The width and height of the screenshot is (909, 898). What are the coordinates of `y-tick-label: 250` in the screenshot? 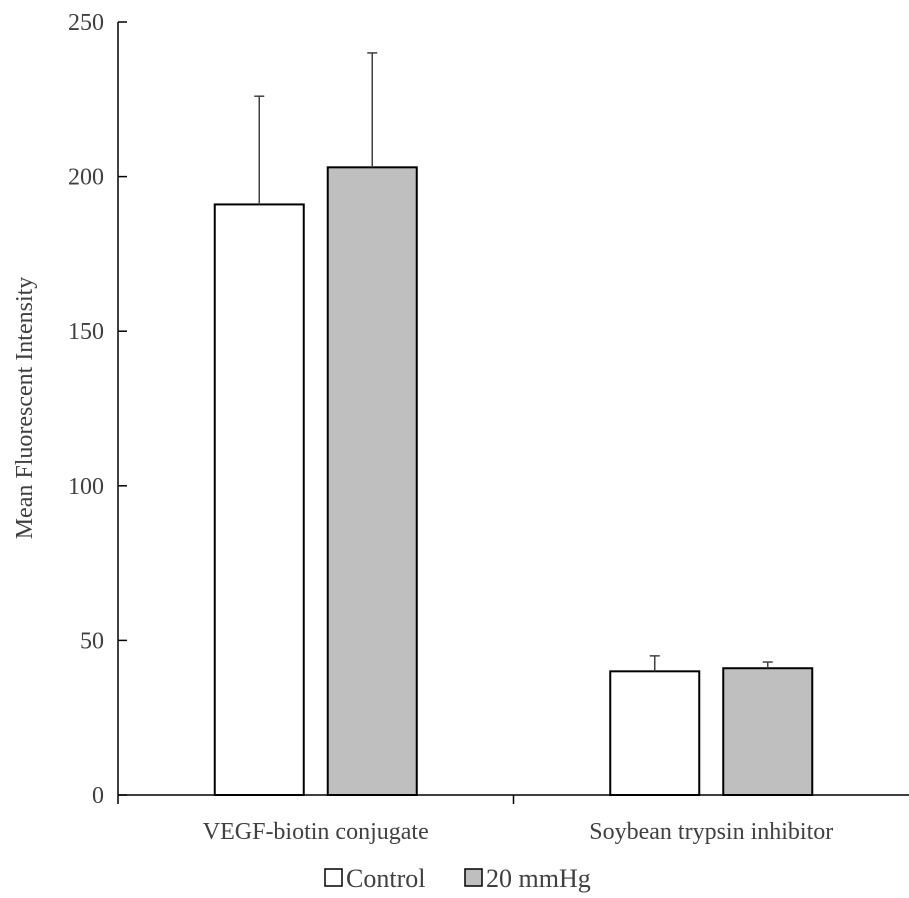 It's located at (86, 23).